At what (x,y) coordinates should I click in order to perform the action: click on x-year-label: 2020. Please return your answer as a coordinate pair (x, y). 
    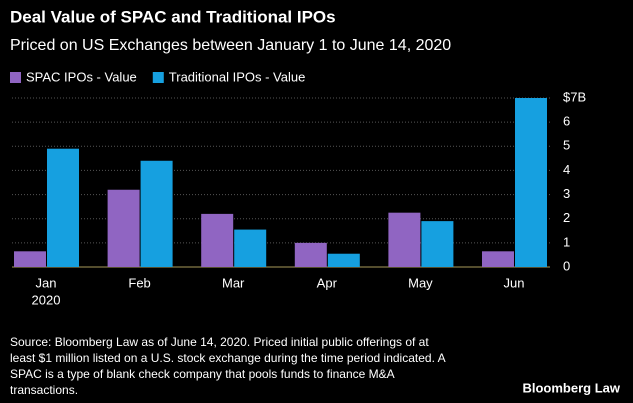
    Looking at the image, I should click on (46, 299).